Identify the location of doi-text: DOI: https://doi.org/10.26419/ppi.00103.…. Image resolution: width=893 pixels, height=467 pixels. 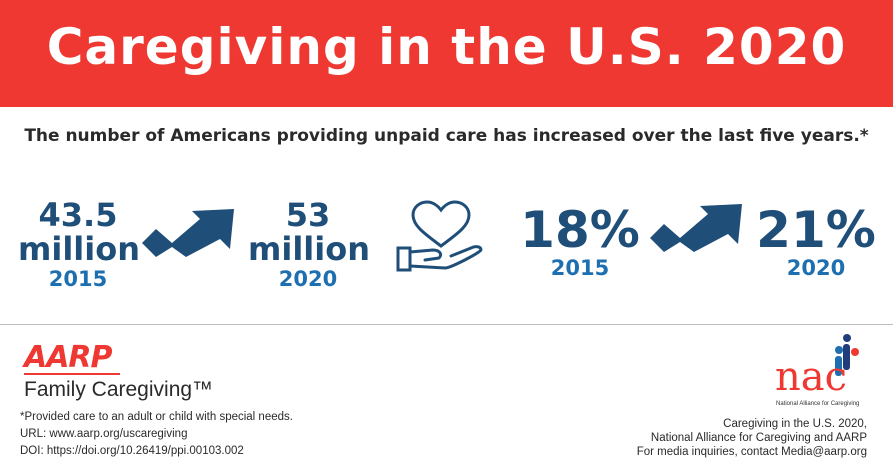
(132, 451).